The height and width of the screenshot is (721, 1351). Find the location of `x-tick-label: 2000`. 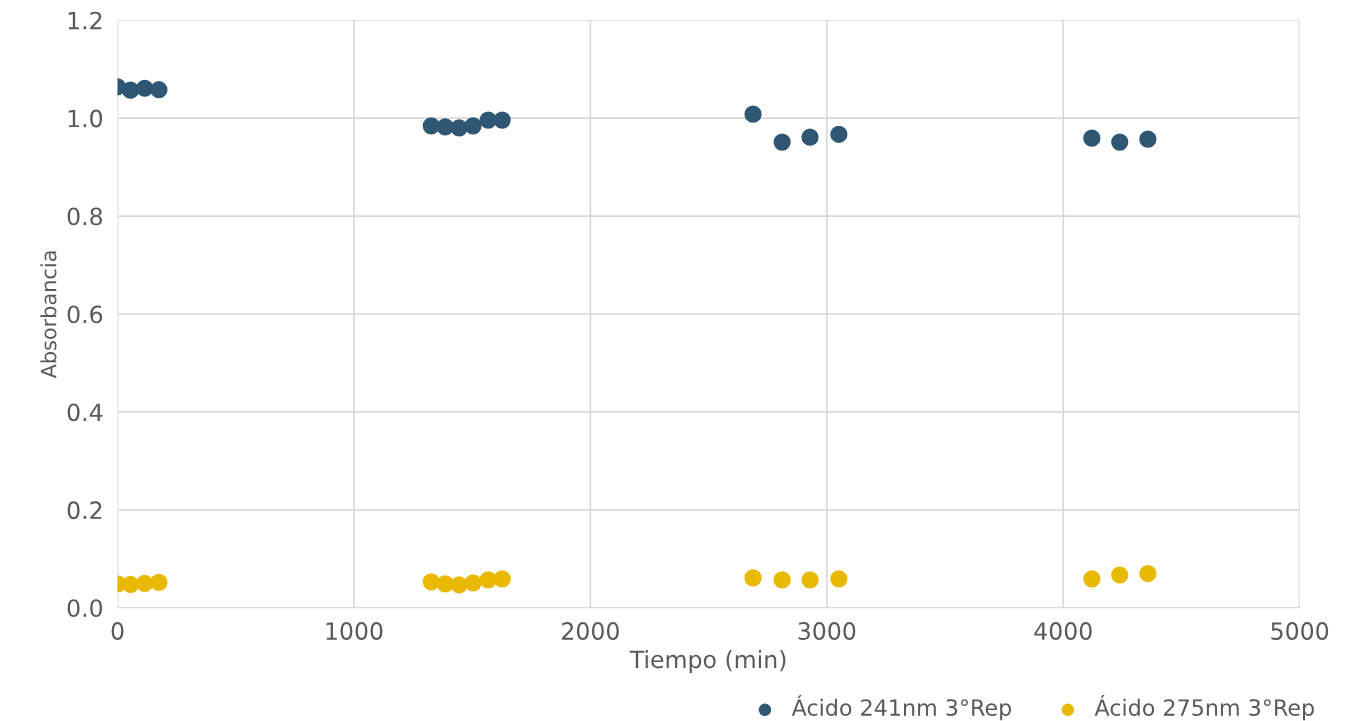

x-tick-label: 2000 is located at coordinates (590, 631).